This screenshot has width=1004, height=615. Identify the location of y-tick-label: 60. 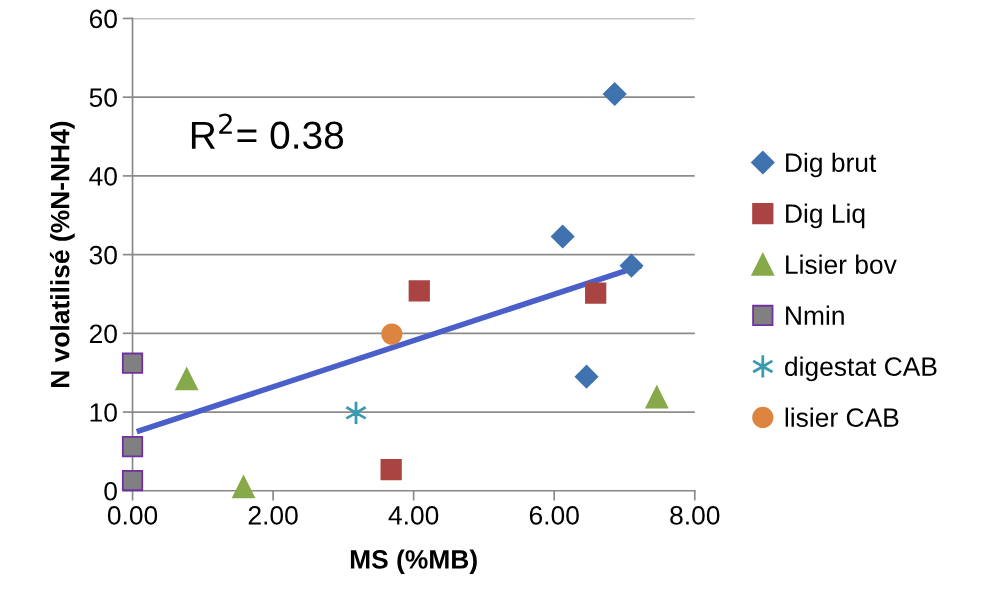
(103, 19).